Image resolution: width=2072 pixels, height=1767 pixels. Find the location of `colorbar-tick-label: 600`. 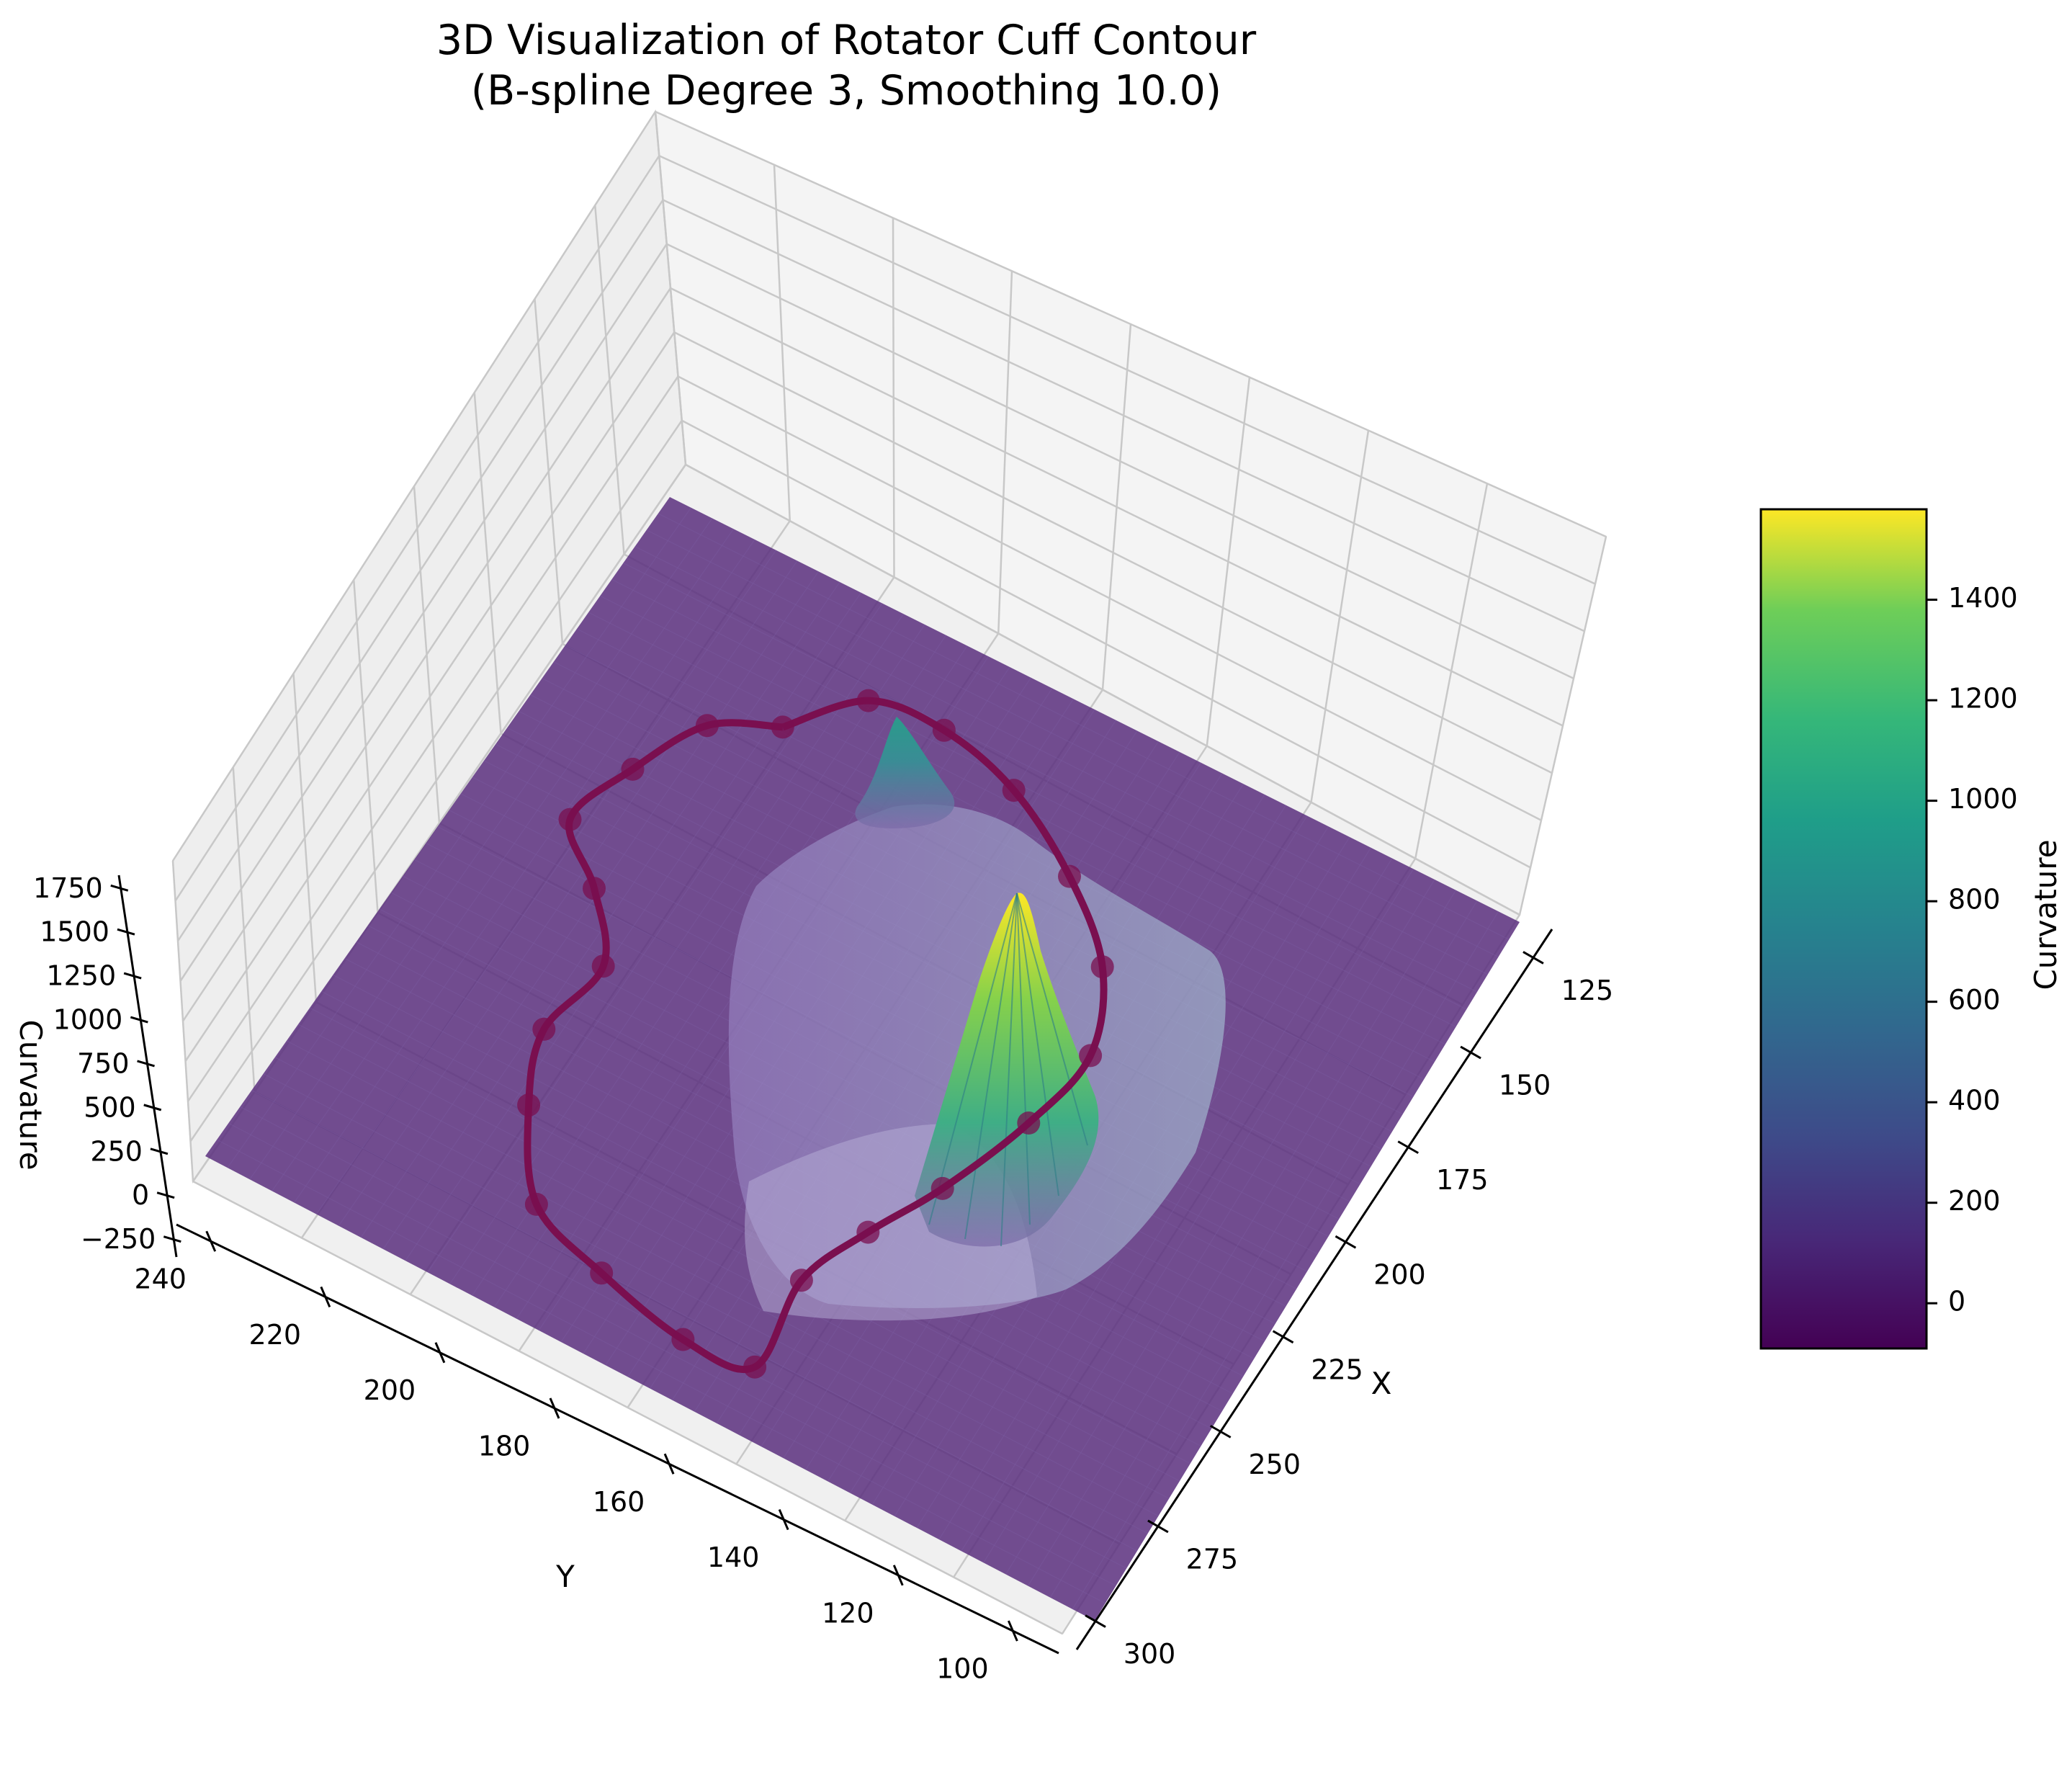

colorbar-tick-label: 600 is located at coordinates (1974, 1000).